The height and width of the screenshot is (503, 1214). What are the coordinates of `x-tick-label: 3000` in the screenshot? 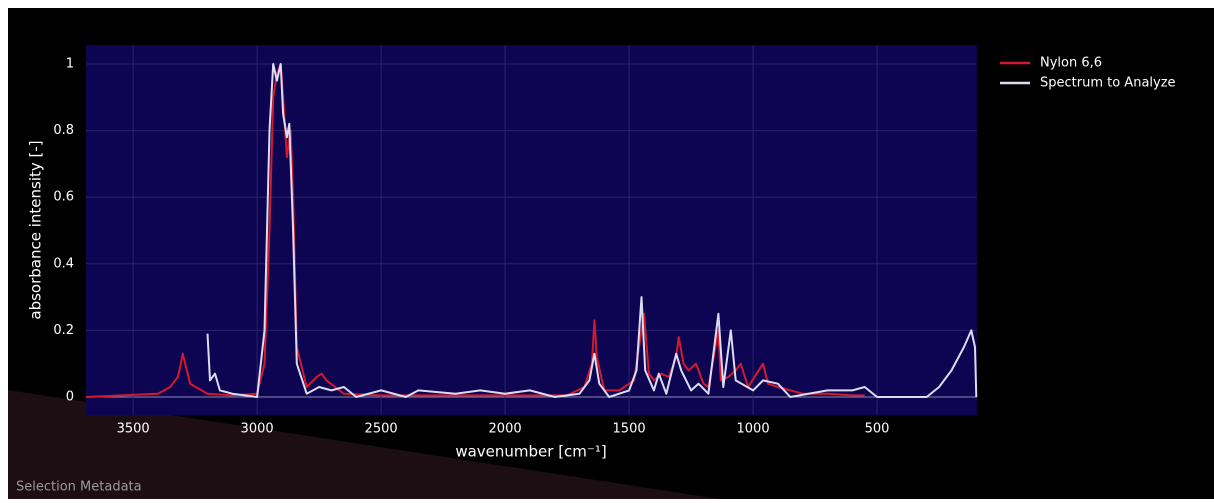 It's located at (257, 429).